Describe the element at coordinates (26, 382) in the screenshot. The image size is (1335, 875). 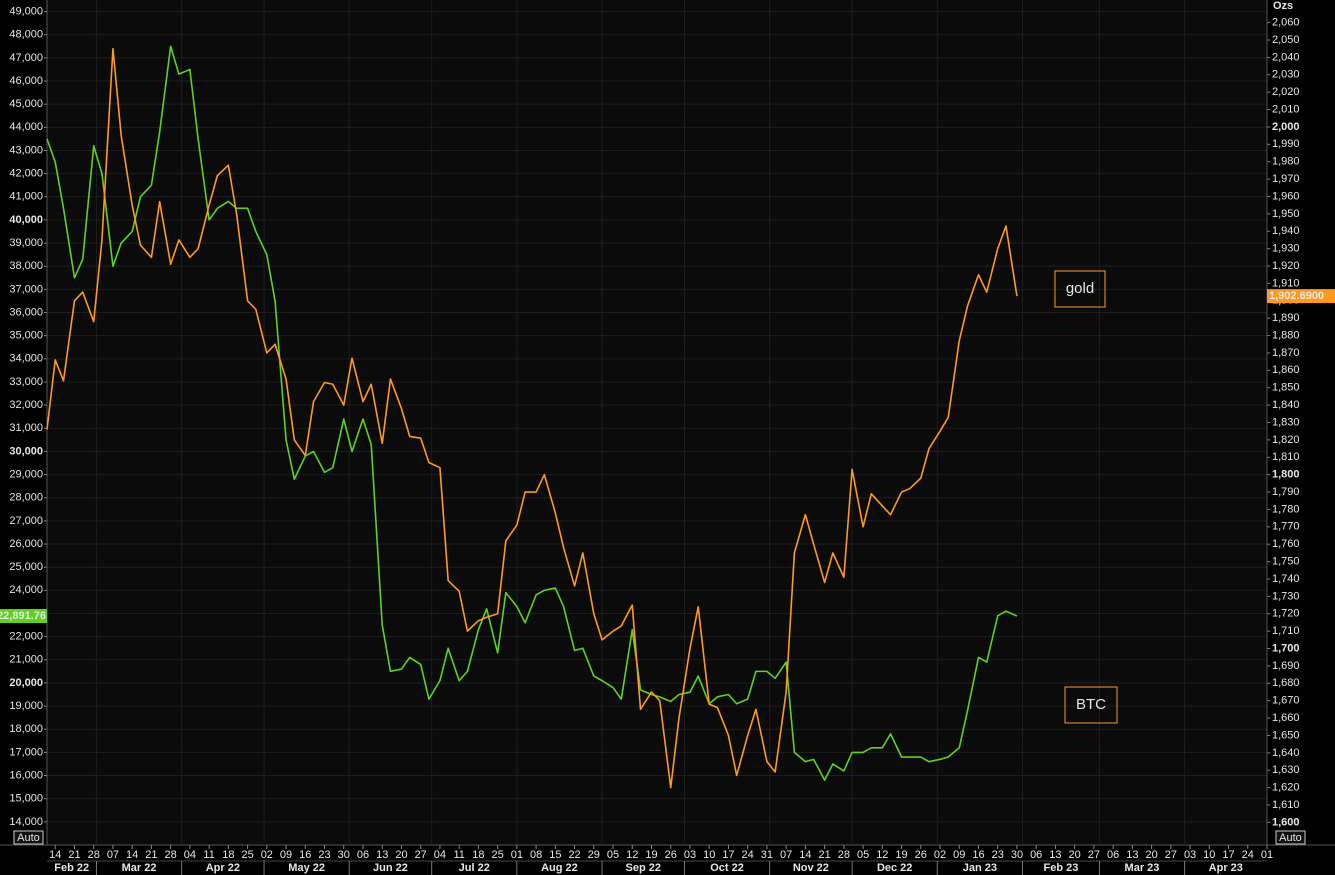
I see `y-tick-label: 33,000` at that location.